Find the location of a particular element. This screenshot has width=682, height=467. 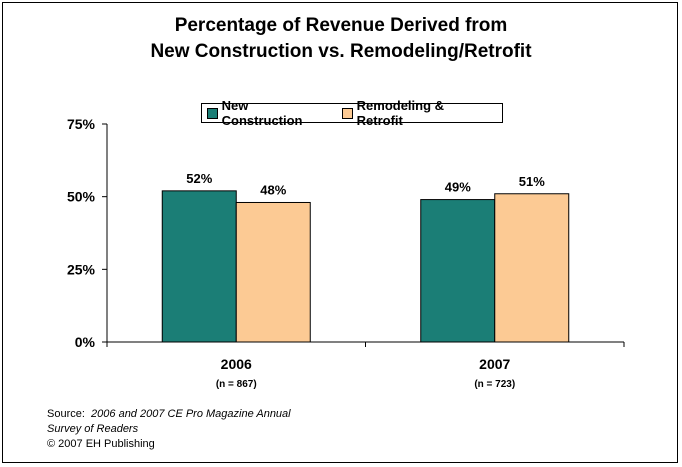

legend-label-new-construction: New Construction is located at coordinates (262, 113).